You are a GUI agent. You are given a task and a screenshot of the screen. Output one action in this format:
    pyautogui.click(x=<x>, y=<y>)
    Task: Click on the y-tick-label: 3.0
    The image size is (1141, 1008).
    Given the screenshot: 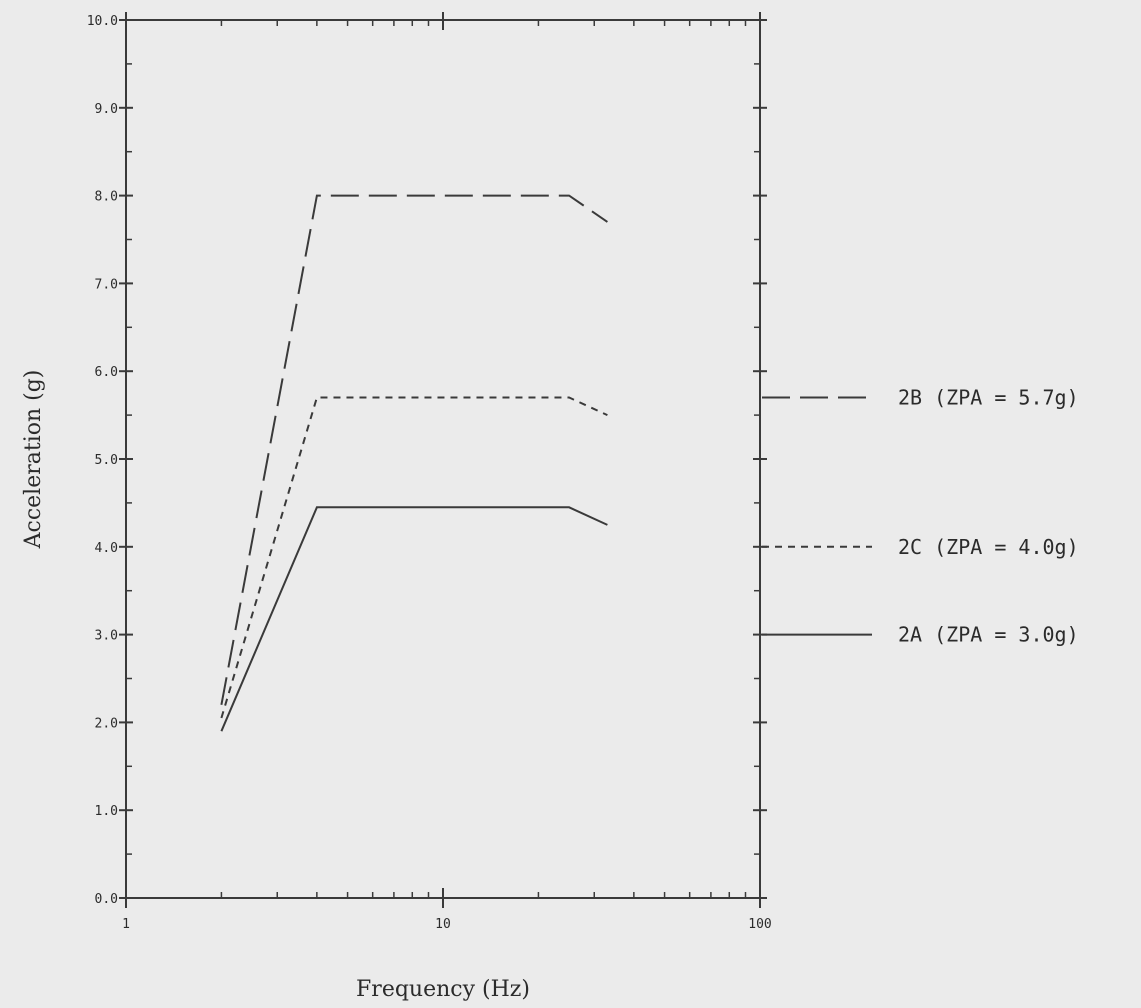 What is the action you would take?
    pyautogui.click(x=106, y=636)
    